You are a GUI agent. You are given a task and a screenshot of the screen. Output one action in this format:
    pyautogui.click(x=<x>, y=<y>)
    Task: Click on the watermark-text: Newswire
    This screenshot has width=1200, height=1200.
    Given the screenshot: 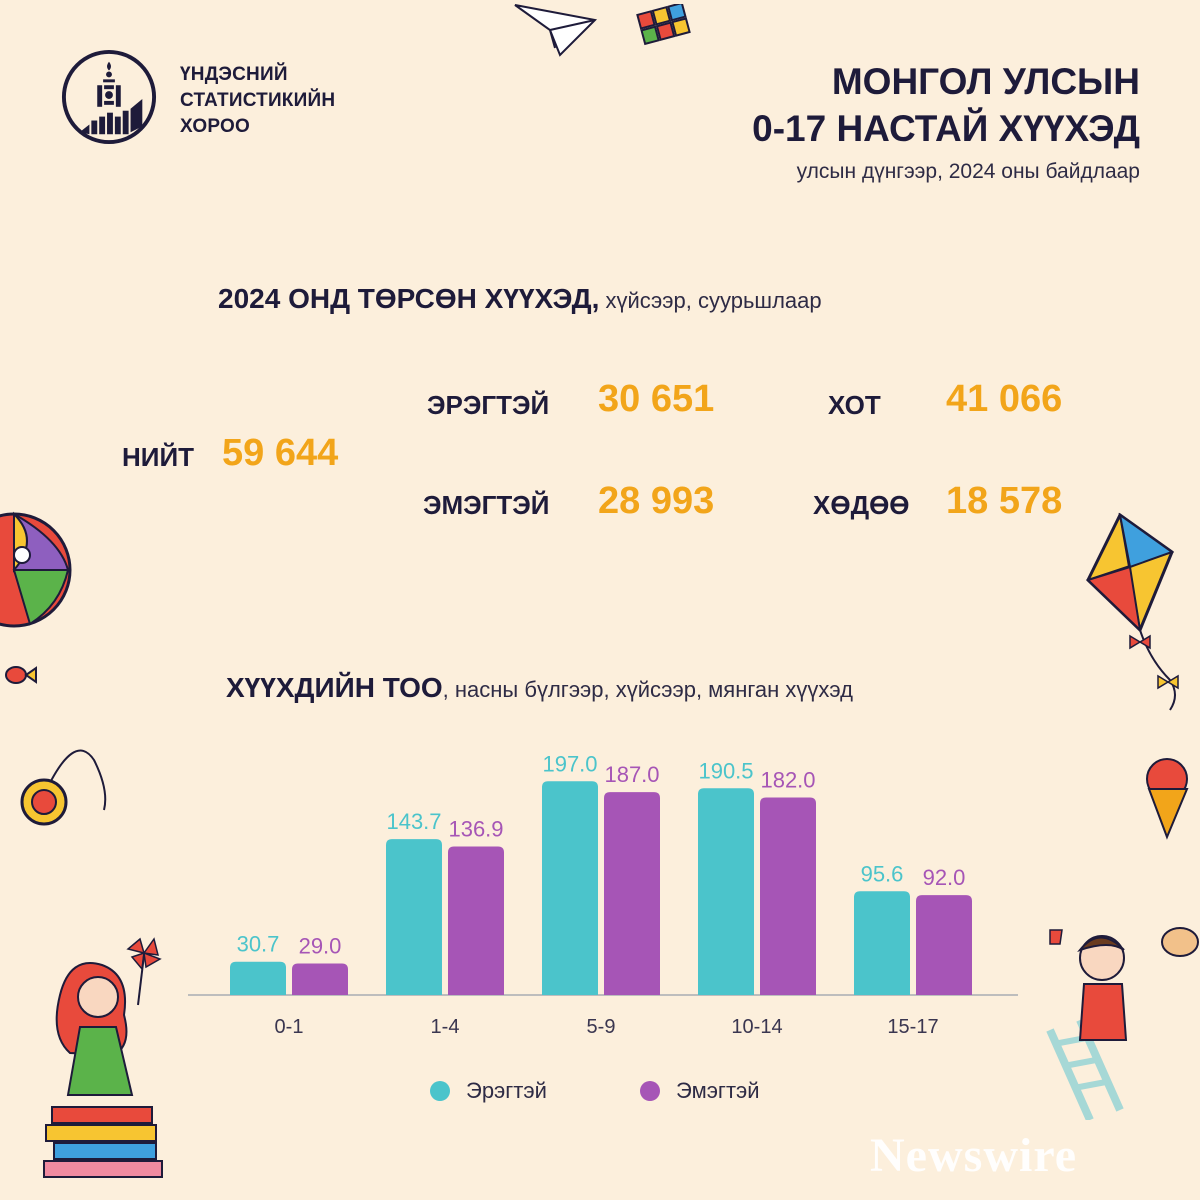 What is the action you would take?
    pyautogui.click(x=974, y=1155)
    